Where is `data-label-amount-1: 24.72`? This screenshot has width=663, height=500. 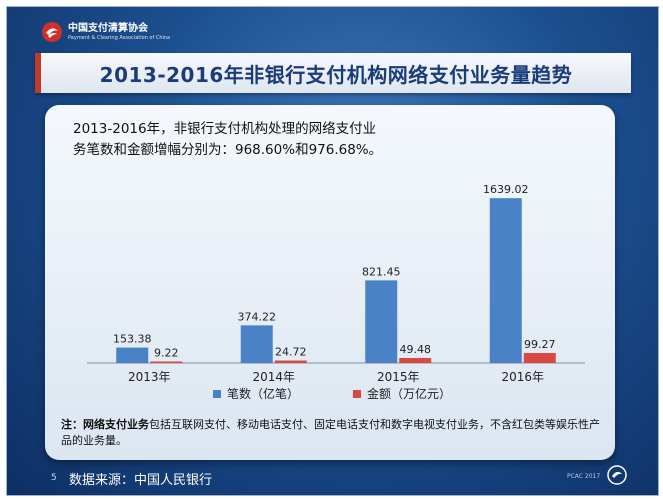 data-label-amount-1: 24.72 is located at coordinates (291, 352).